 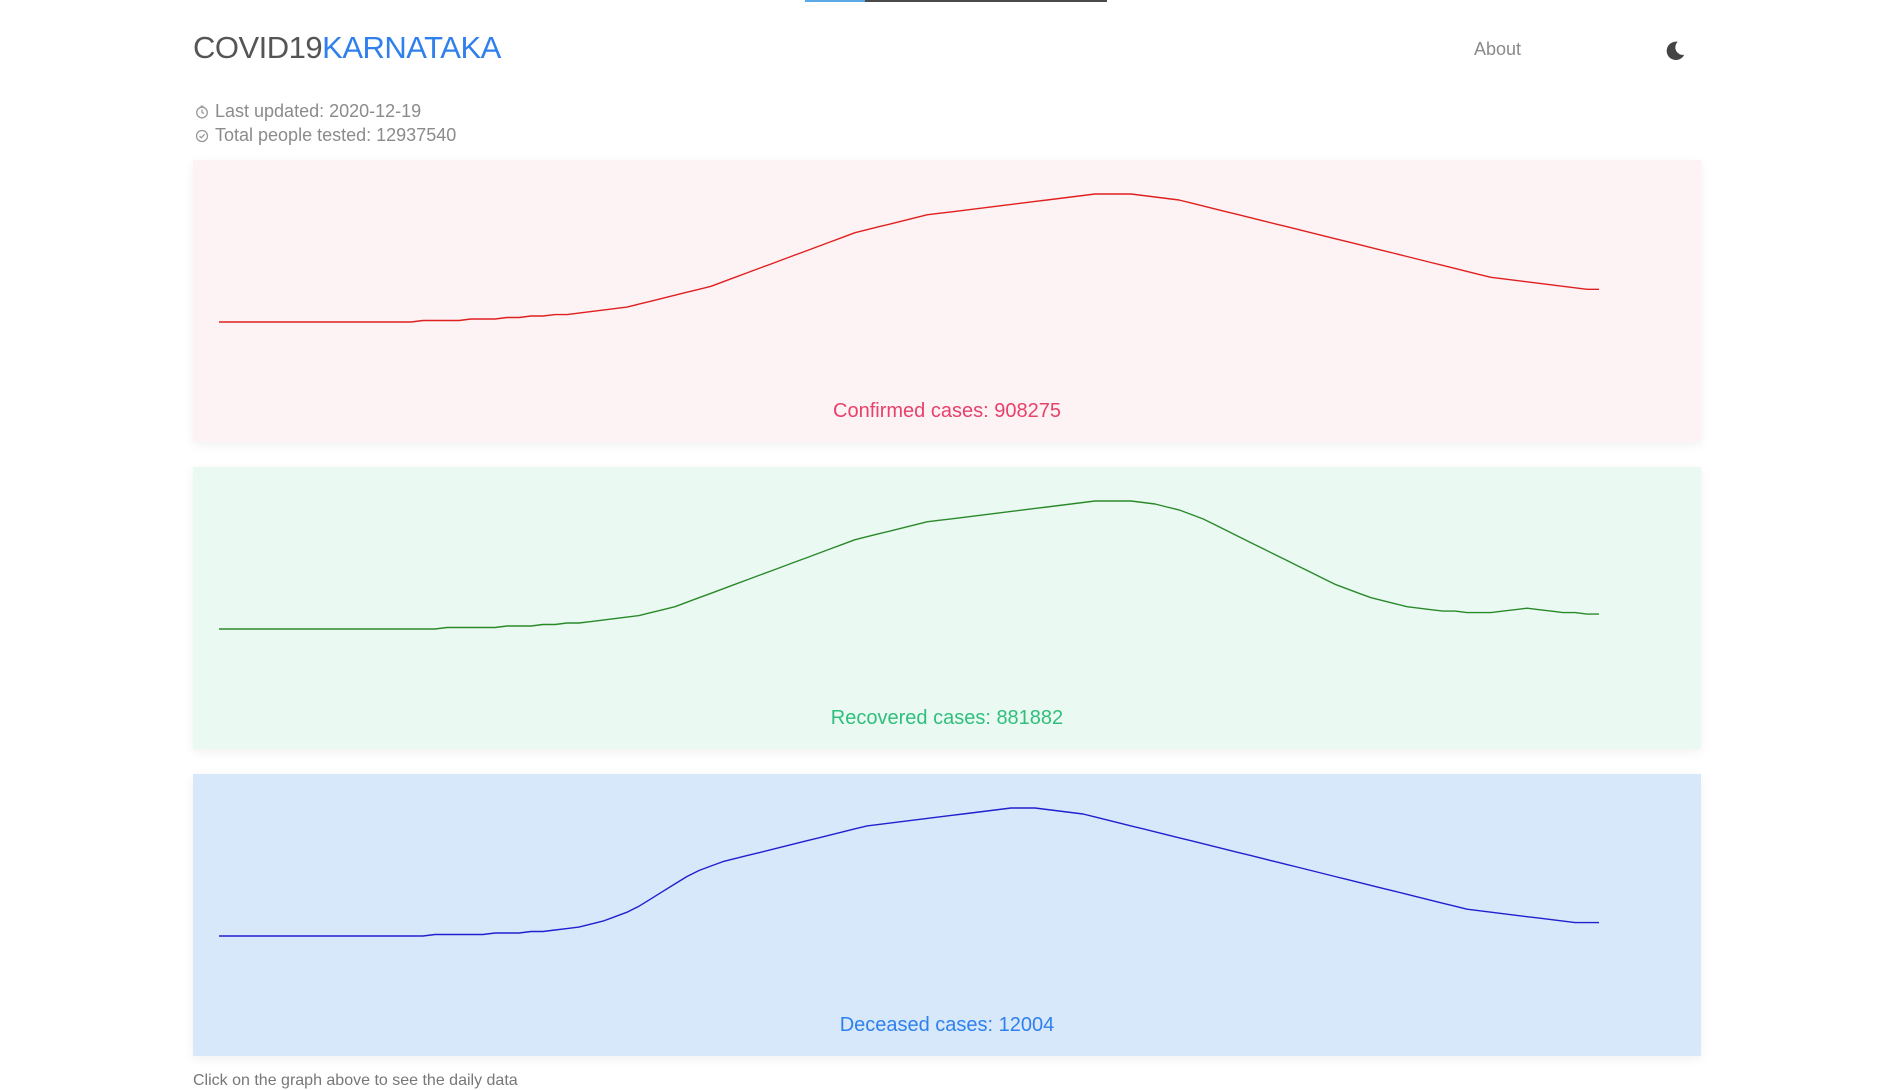 I want to click on recovered-caption: Recovered cases: 881882, so click(x=947, y=718).